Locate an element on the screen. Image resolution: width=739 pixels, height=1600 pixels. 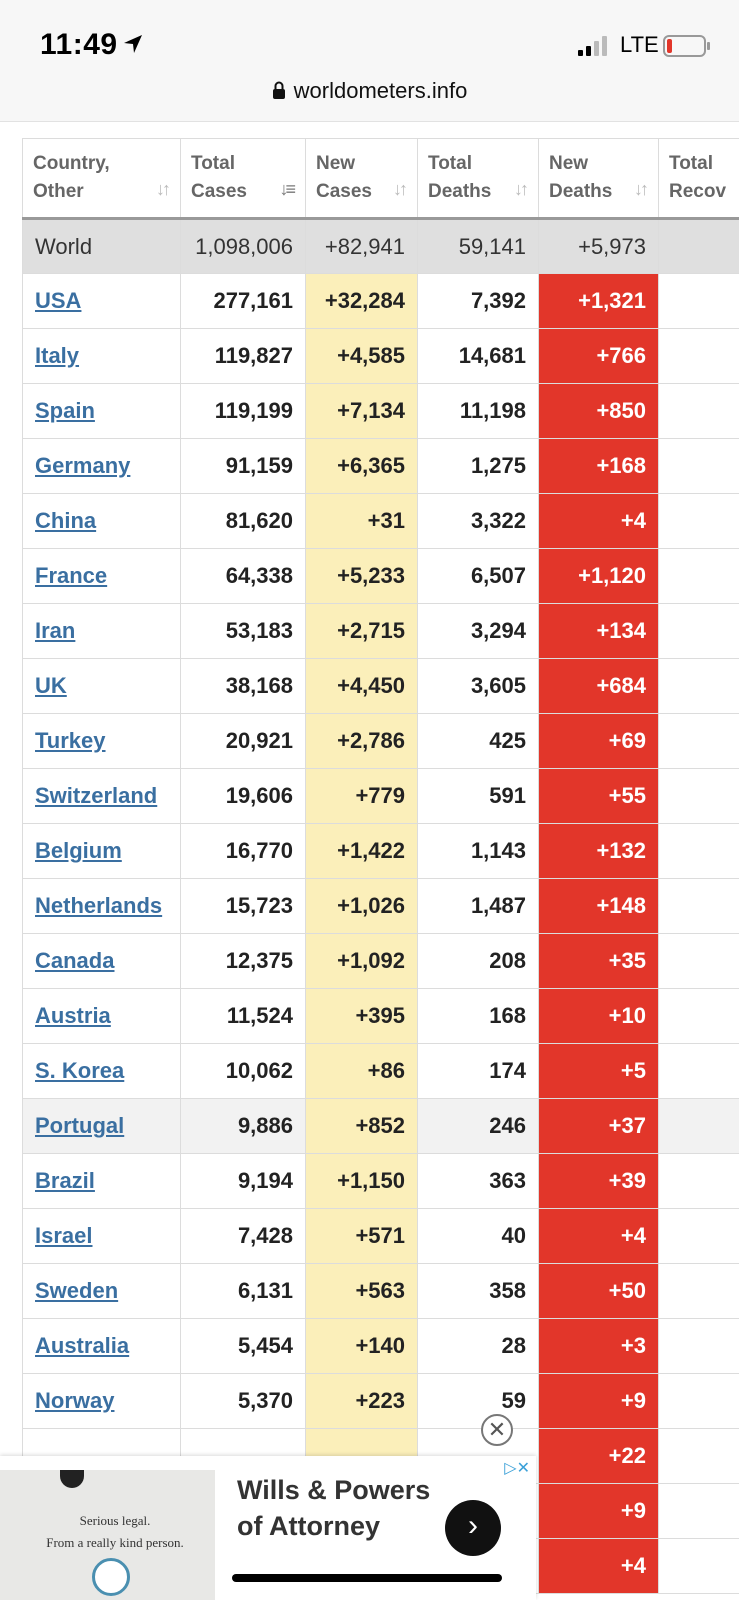
country-cell: Australia is located at coordinates (101, 1346).